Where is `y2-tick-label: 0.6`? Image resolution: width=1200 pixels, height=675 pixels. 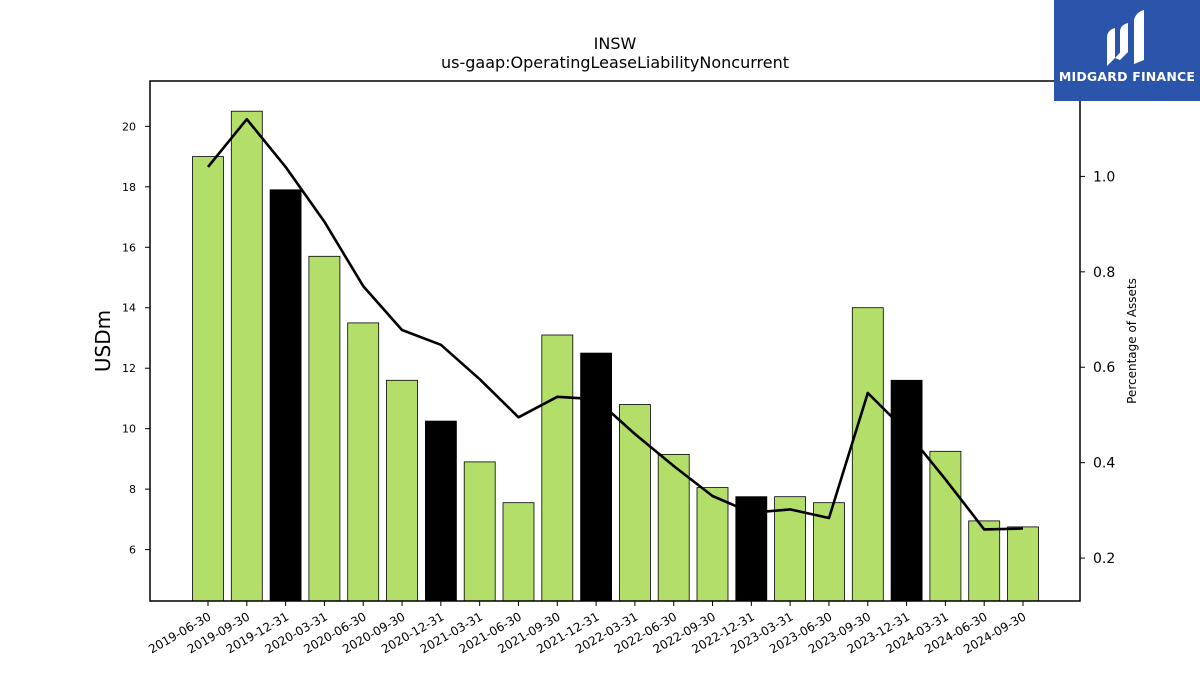 y2-tick-label: 0.6 is located at coordinates (1104, 368).